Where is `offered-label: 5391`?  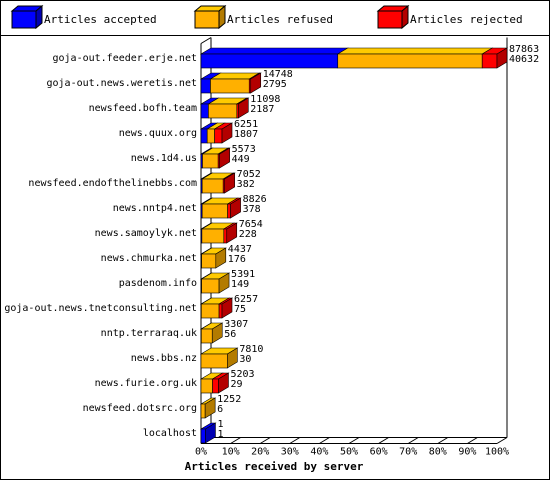
offered-label: 5391 is located at coordinates (243, 274).